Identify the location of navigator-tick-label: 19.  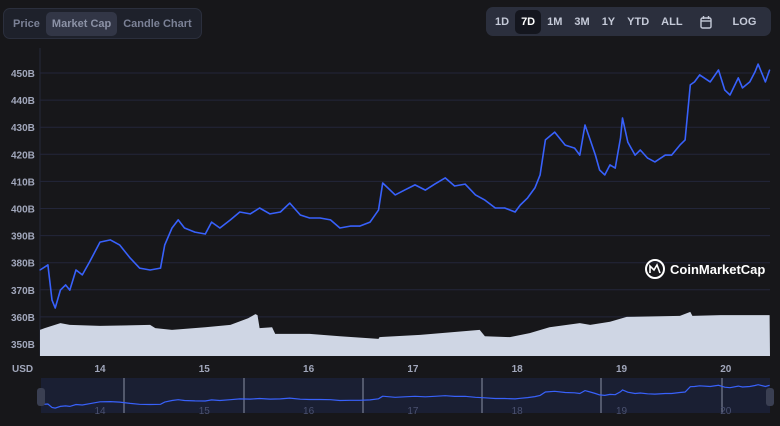
(622, 411).